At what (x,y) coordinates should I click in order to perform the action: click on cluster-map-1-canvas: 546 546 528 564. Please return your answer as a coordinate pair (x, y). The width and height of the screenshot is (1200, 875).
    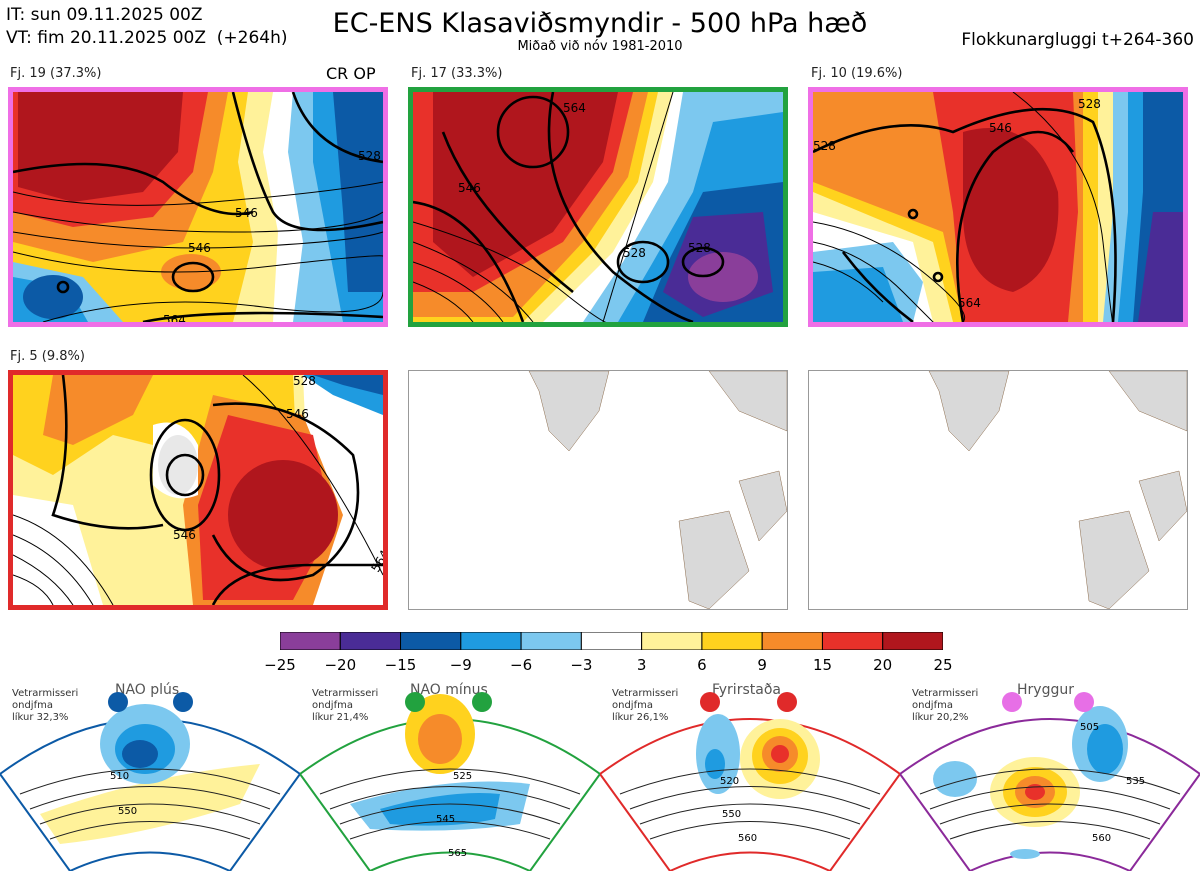
    Looking at the image, I should click on (198, 207).